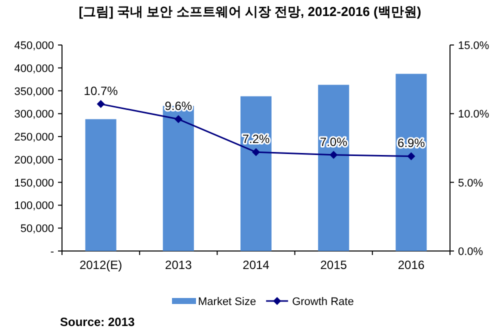 This screenshot has width=500, height=335. Describe the element at coordinates (256, 265) in the screenshot. I see `x-tick-label: 2014` at that location.